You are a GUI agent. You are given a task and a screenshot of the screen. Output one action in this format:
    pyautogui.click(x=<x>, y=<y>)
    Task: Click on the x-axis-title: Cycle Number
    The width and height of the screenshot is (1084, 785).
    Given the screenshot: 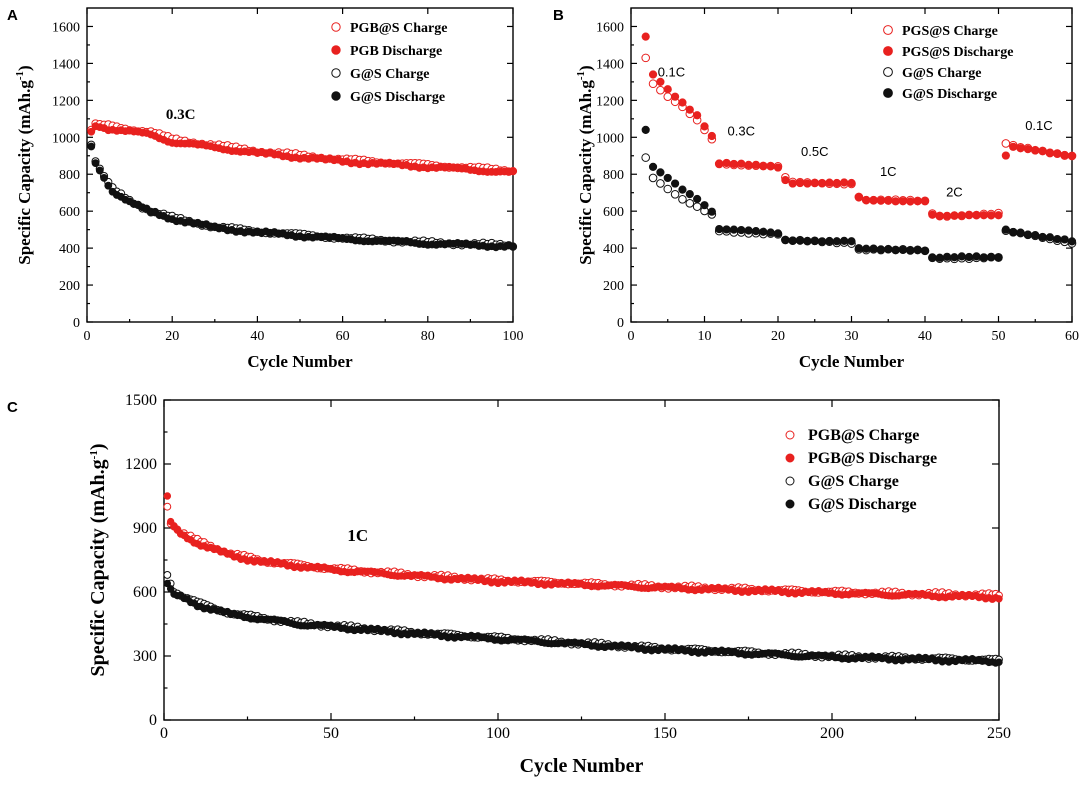 What is the action you would take?
    pyautogui.click(x=300, y=361)
    